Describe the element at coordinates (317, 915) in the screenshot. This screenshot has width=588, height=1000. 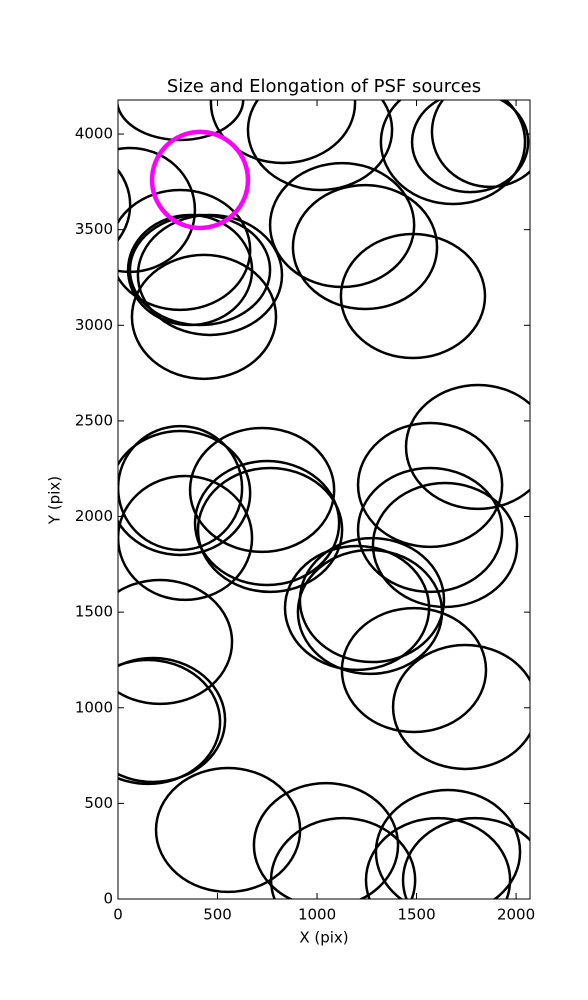
I see `x-tick-label: 1000` at that location.